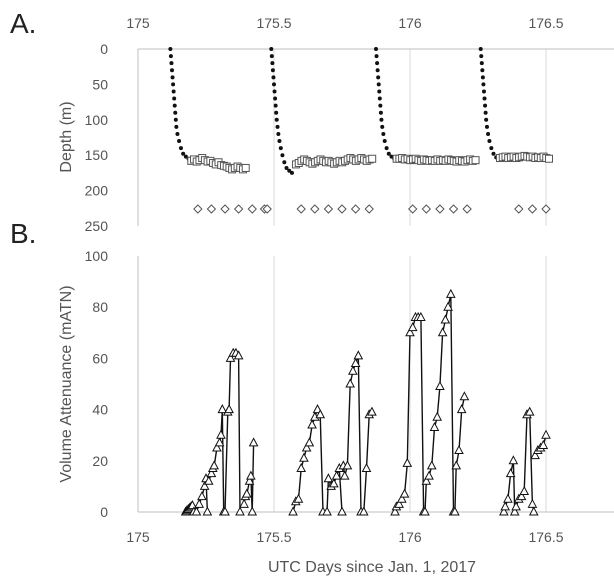 The width and height of the screenshot is (614, 578). What do you see at coordinates (460, 454) in the screenshot?
I see `attenuance-line-segment` at bounding box center [460, 454].